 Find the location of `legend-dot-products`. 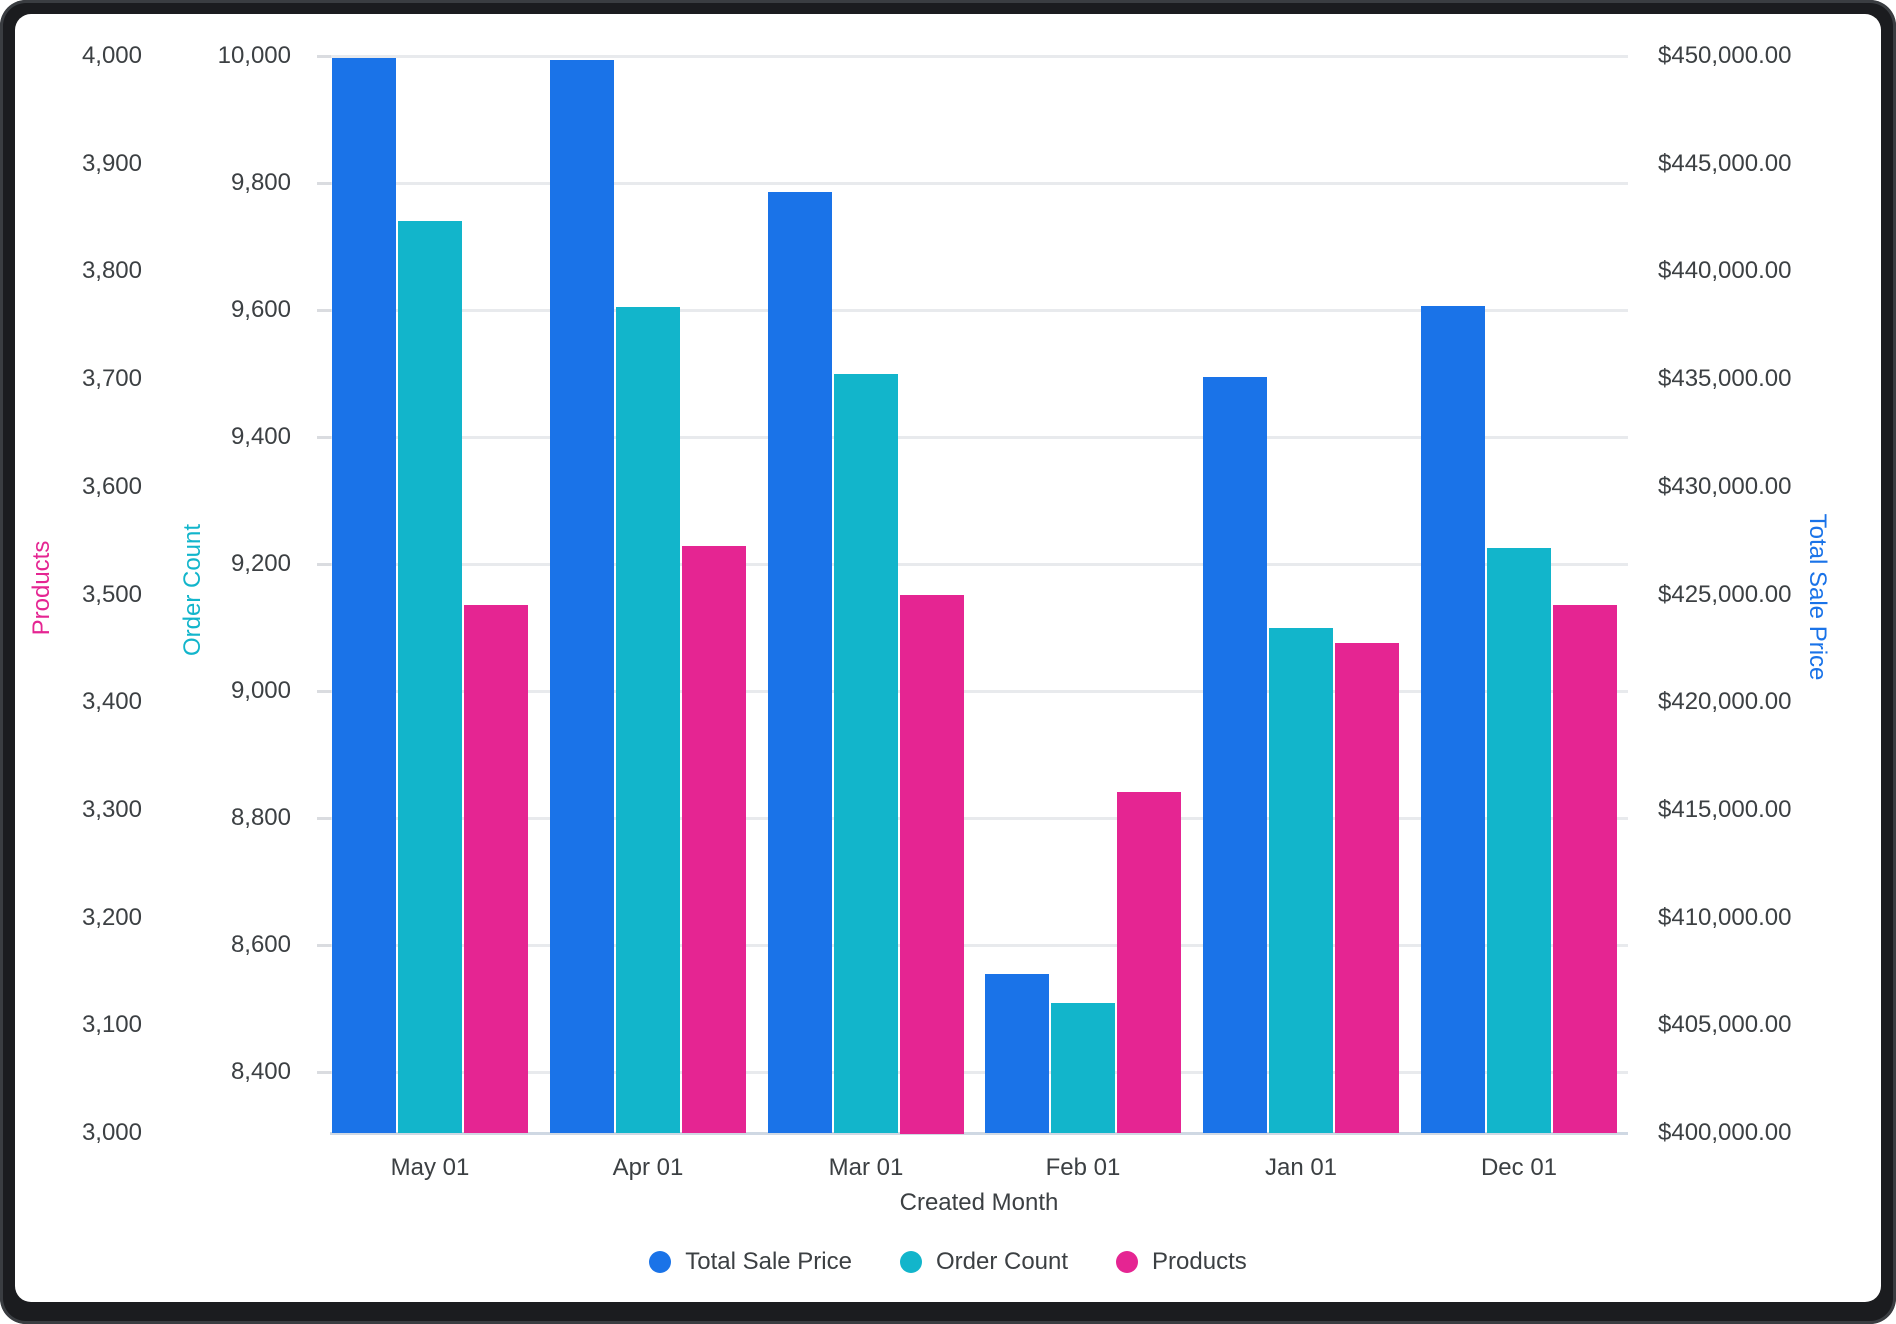

legend-dot-products is located at coordinates (1127, 1262).